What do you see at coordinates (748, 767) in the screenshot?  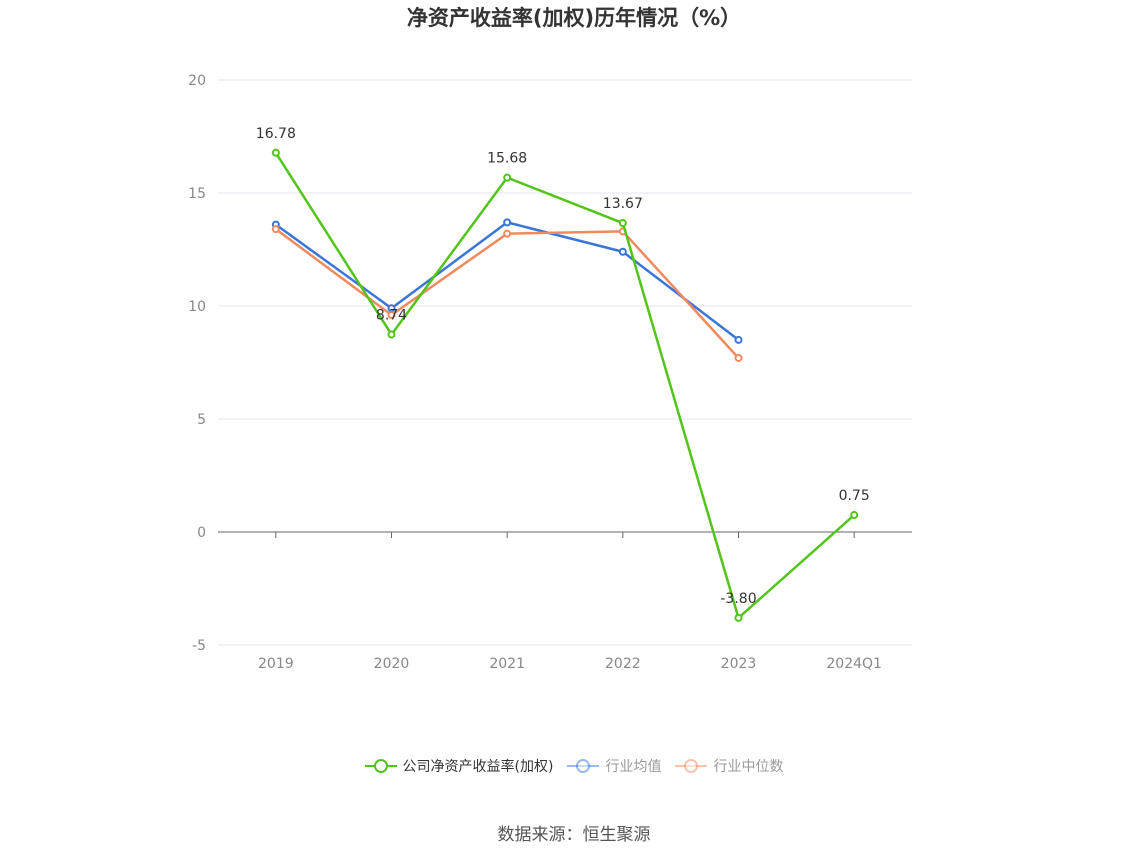 I see `legend-label: 行业中位数` at bounding box center [748, 767].